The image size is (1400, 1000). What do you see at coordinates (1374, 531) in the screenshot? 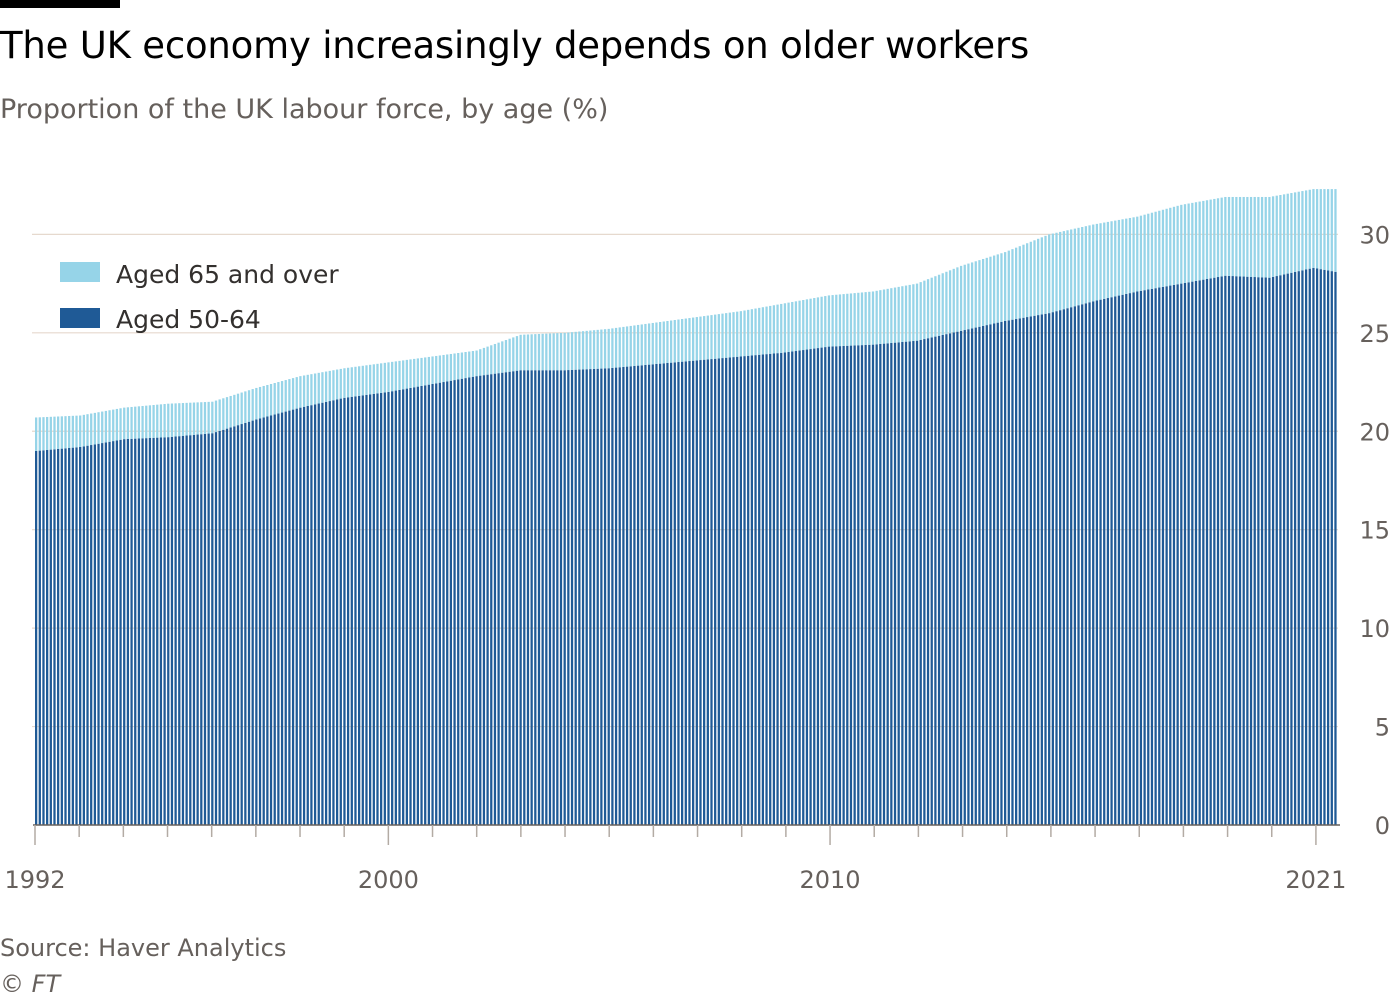
I see `y-tick-label-15: 15` at bounding box center [1374, 531].